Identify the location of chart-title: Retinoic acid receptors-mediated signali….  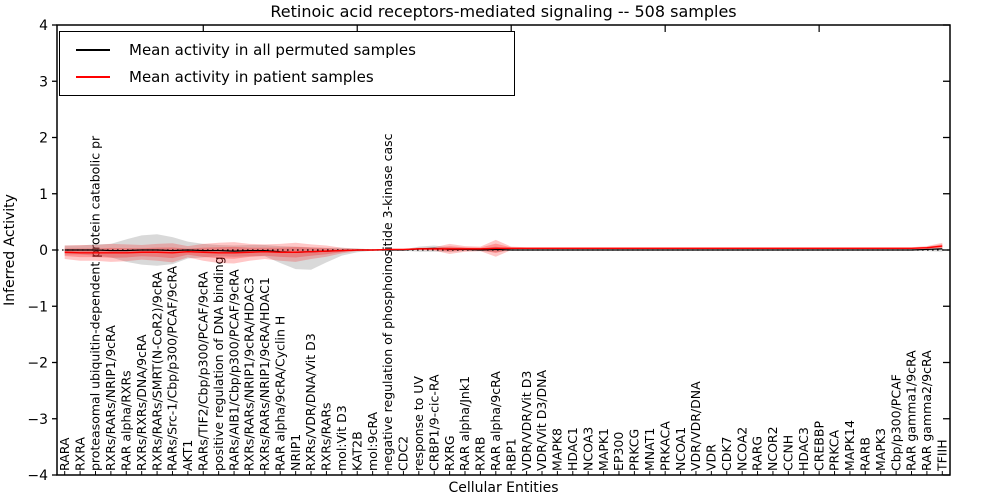
(503, 11).